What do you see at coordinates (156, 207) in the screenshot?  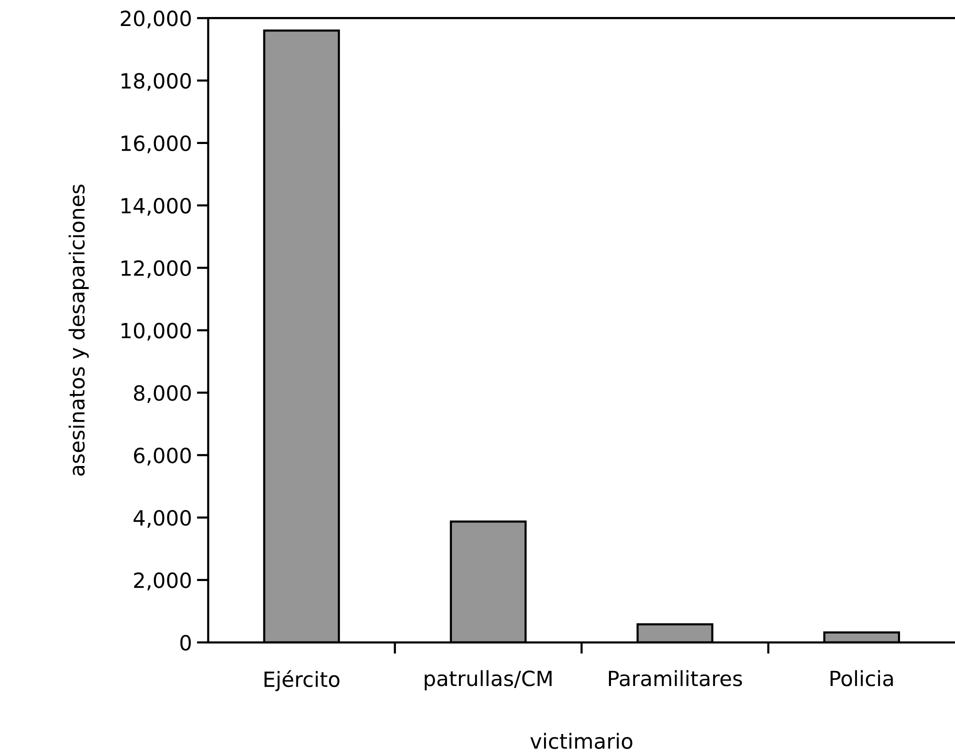 I see `y-tick-label: 14,000` at bounding box center [156, 207].